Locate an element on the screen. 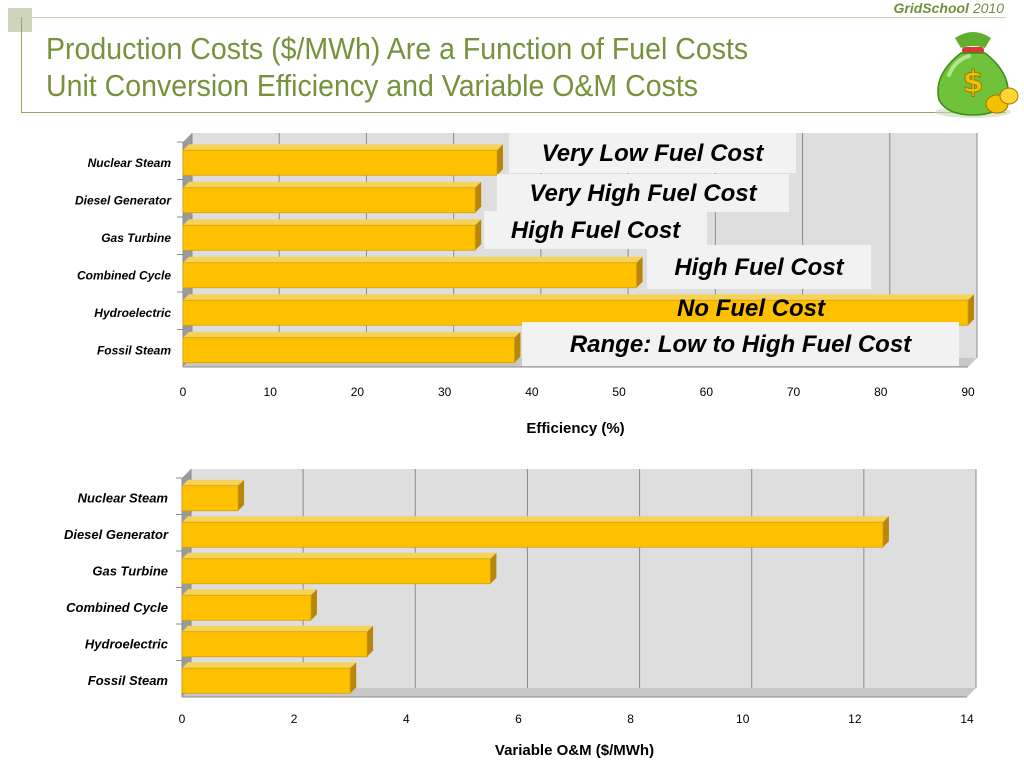 The image size is (1024, 768). x-tick-label: 70 is located at coordinates (794, 392).